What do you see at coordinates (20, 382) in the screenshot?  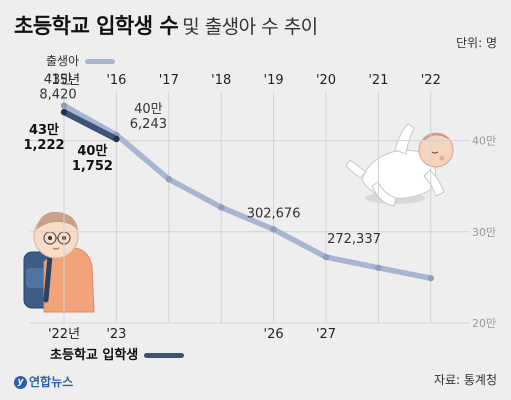 I see `logo-mark: y` at bounding box center [20, 382].